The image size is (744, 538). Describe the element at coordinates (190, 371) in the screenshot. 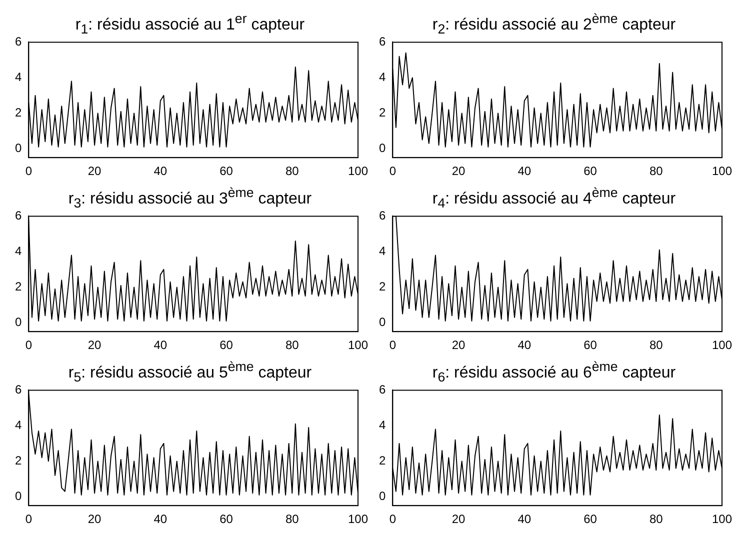

I see `chart-title: r$_{5}$: résidu associé au 5$^{ème}$ capteur` at that location.